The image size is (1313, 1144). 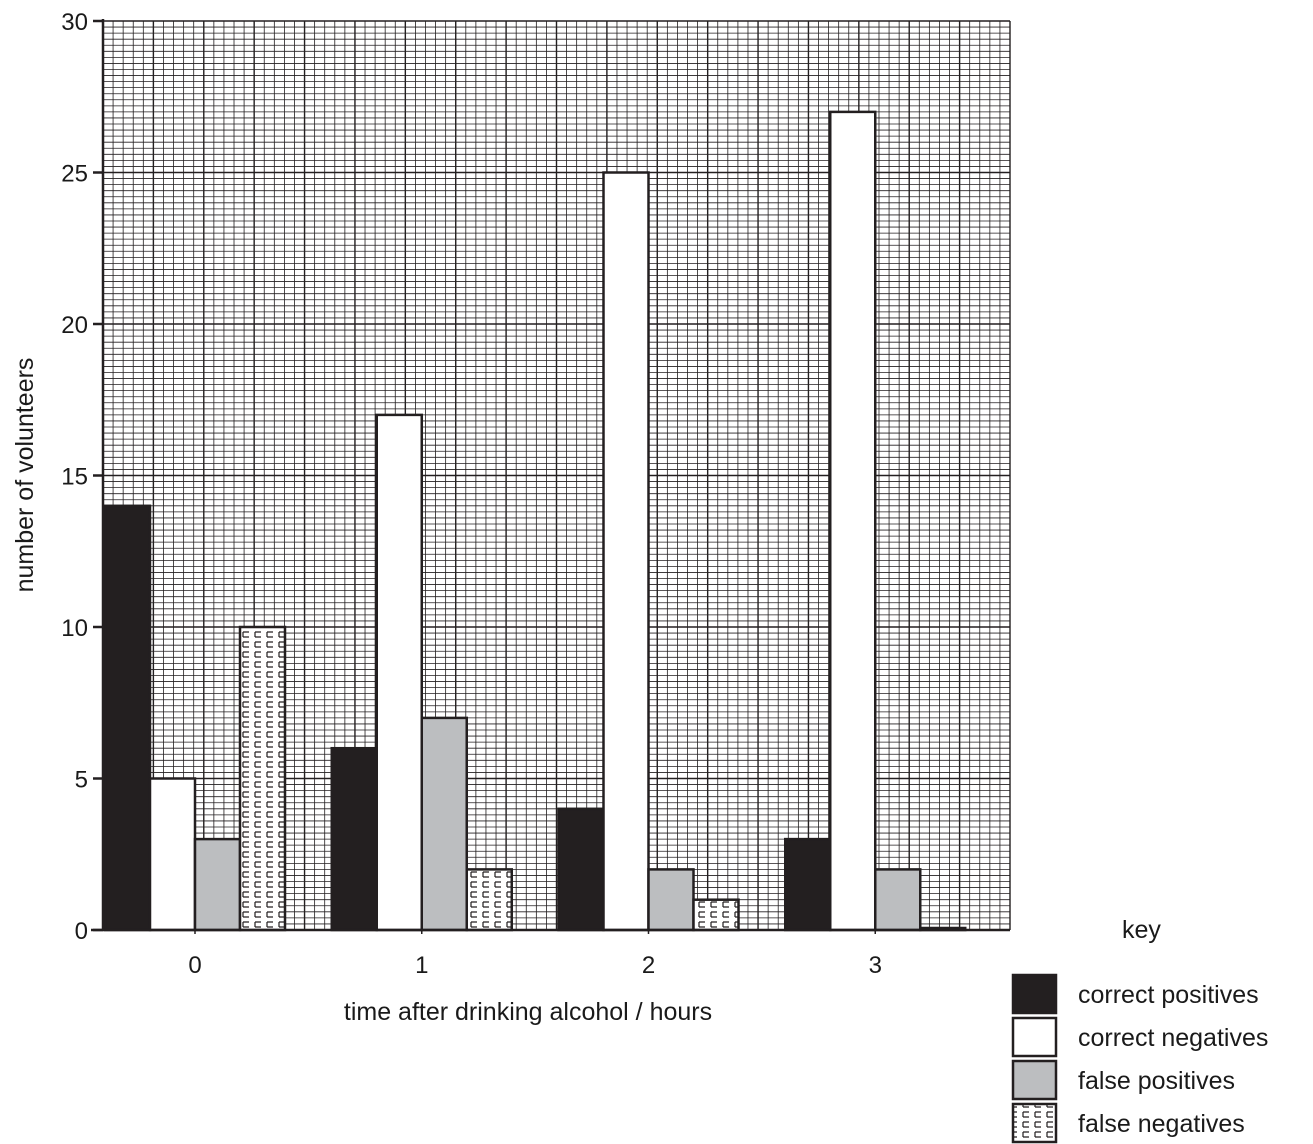 What do you see at coordinates (1156, 1081) in the screenshot?
I see `legend-label-false-positives: false positives` at bounding box center [1156, 1081].